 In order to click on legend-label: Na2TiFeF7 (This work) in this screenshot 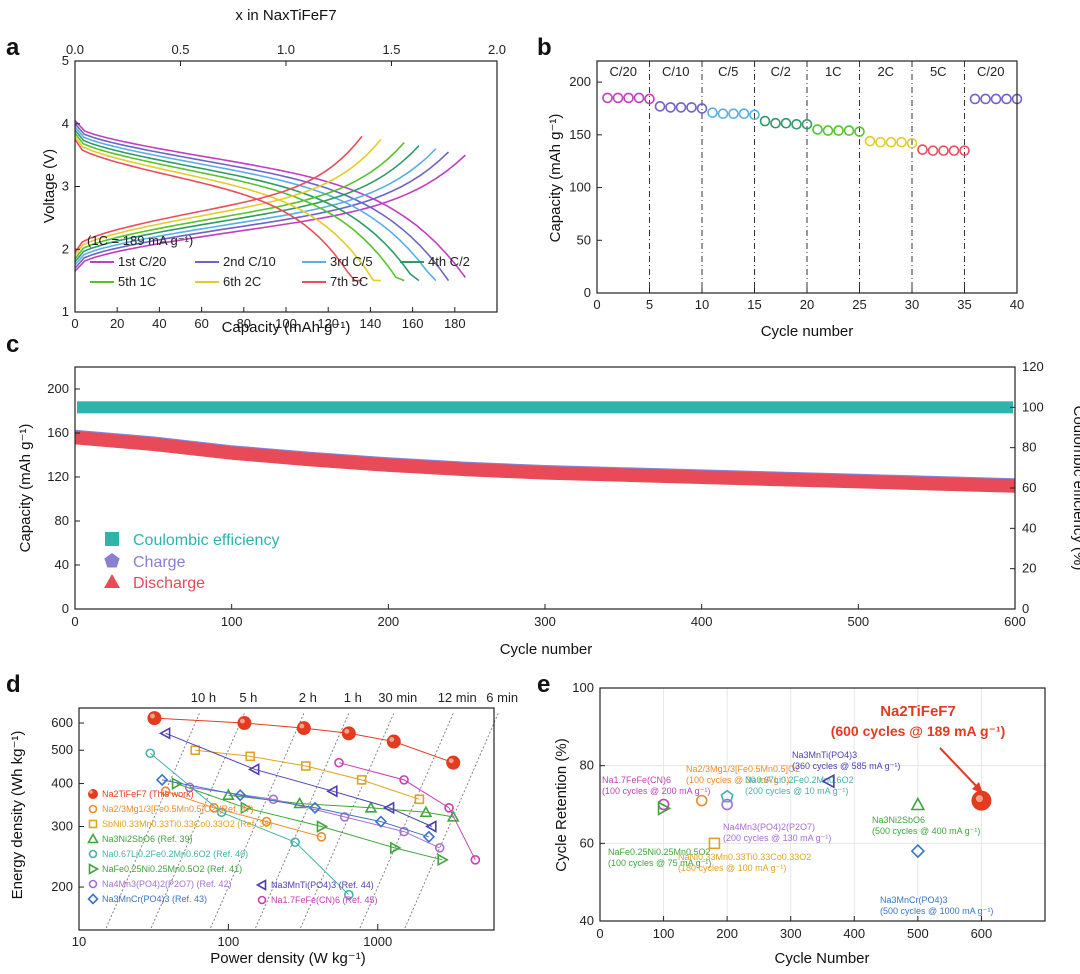, I will do `click(148, 794)`.